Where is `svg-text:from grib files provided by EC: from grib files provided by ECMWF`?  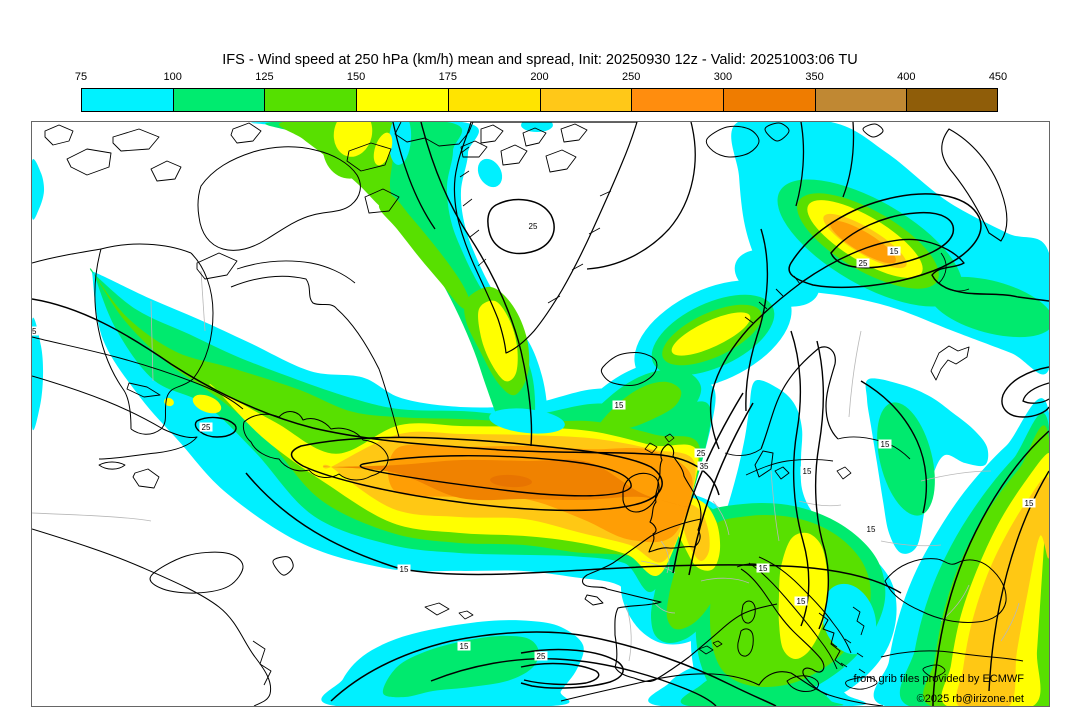
svg-text:from grib files provided by EC: from grib files provided by ECMWF is located at coordinates (938, 679).